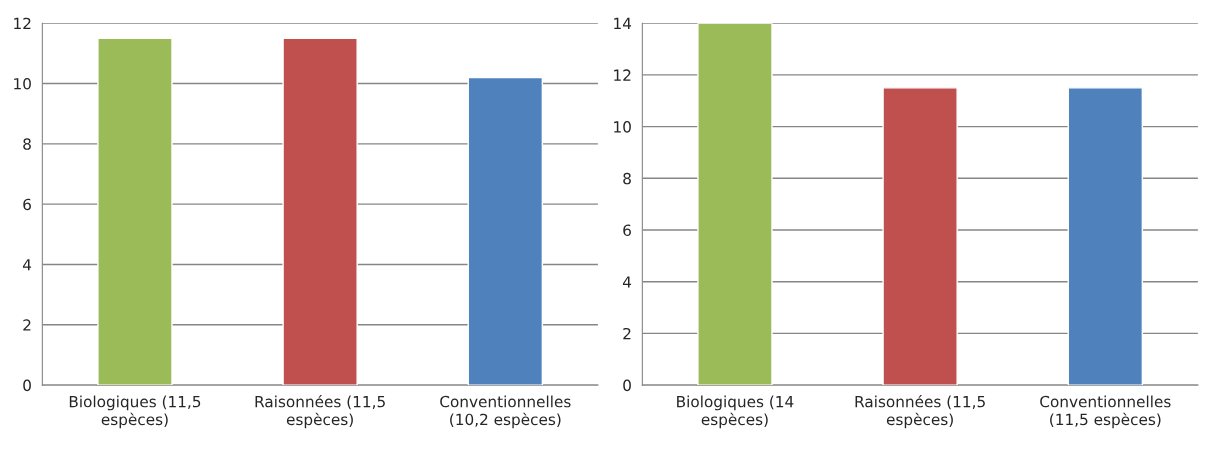 This screenshot has width=1210, height=464. Describe the element at coordinates (505, 412) in the screenshot. I see `x-tick-label: Conventionnelles (10,2 espèces)` at that location.